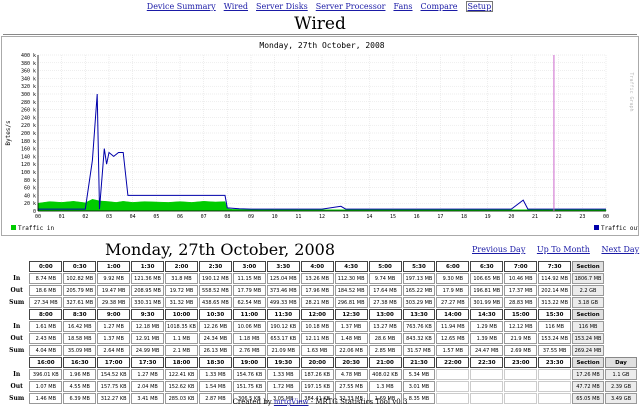  Describe the element at coordinates (249, 398) in the screenshot. I see `data-cell: 306.5 KB` at that location.